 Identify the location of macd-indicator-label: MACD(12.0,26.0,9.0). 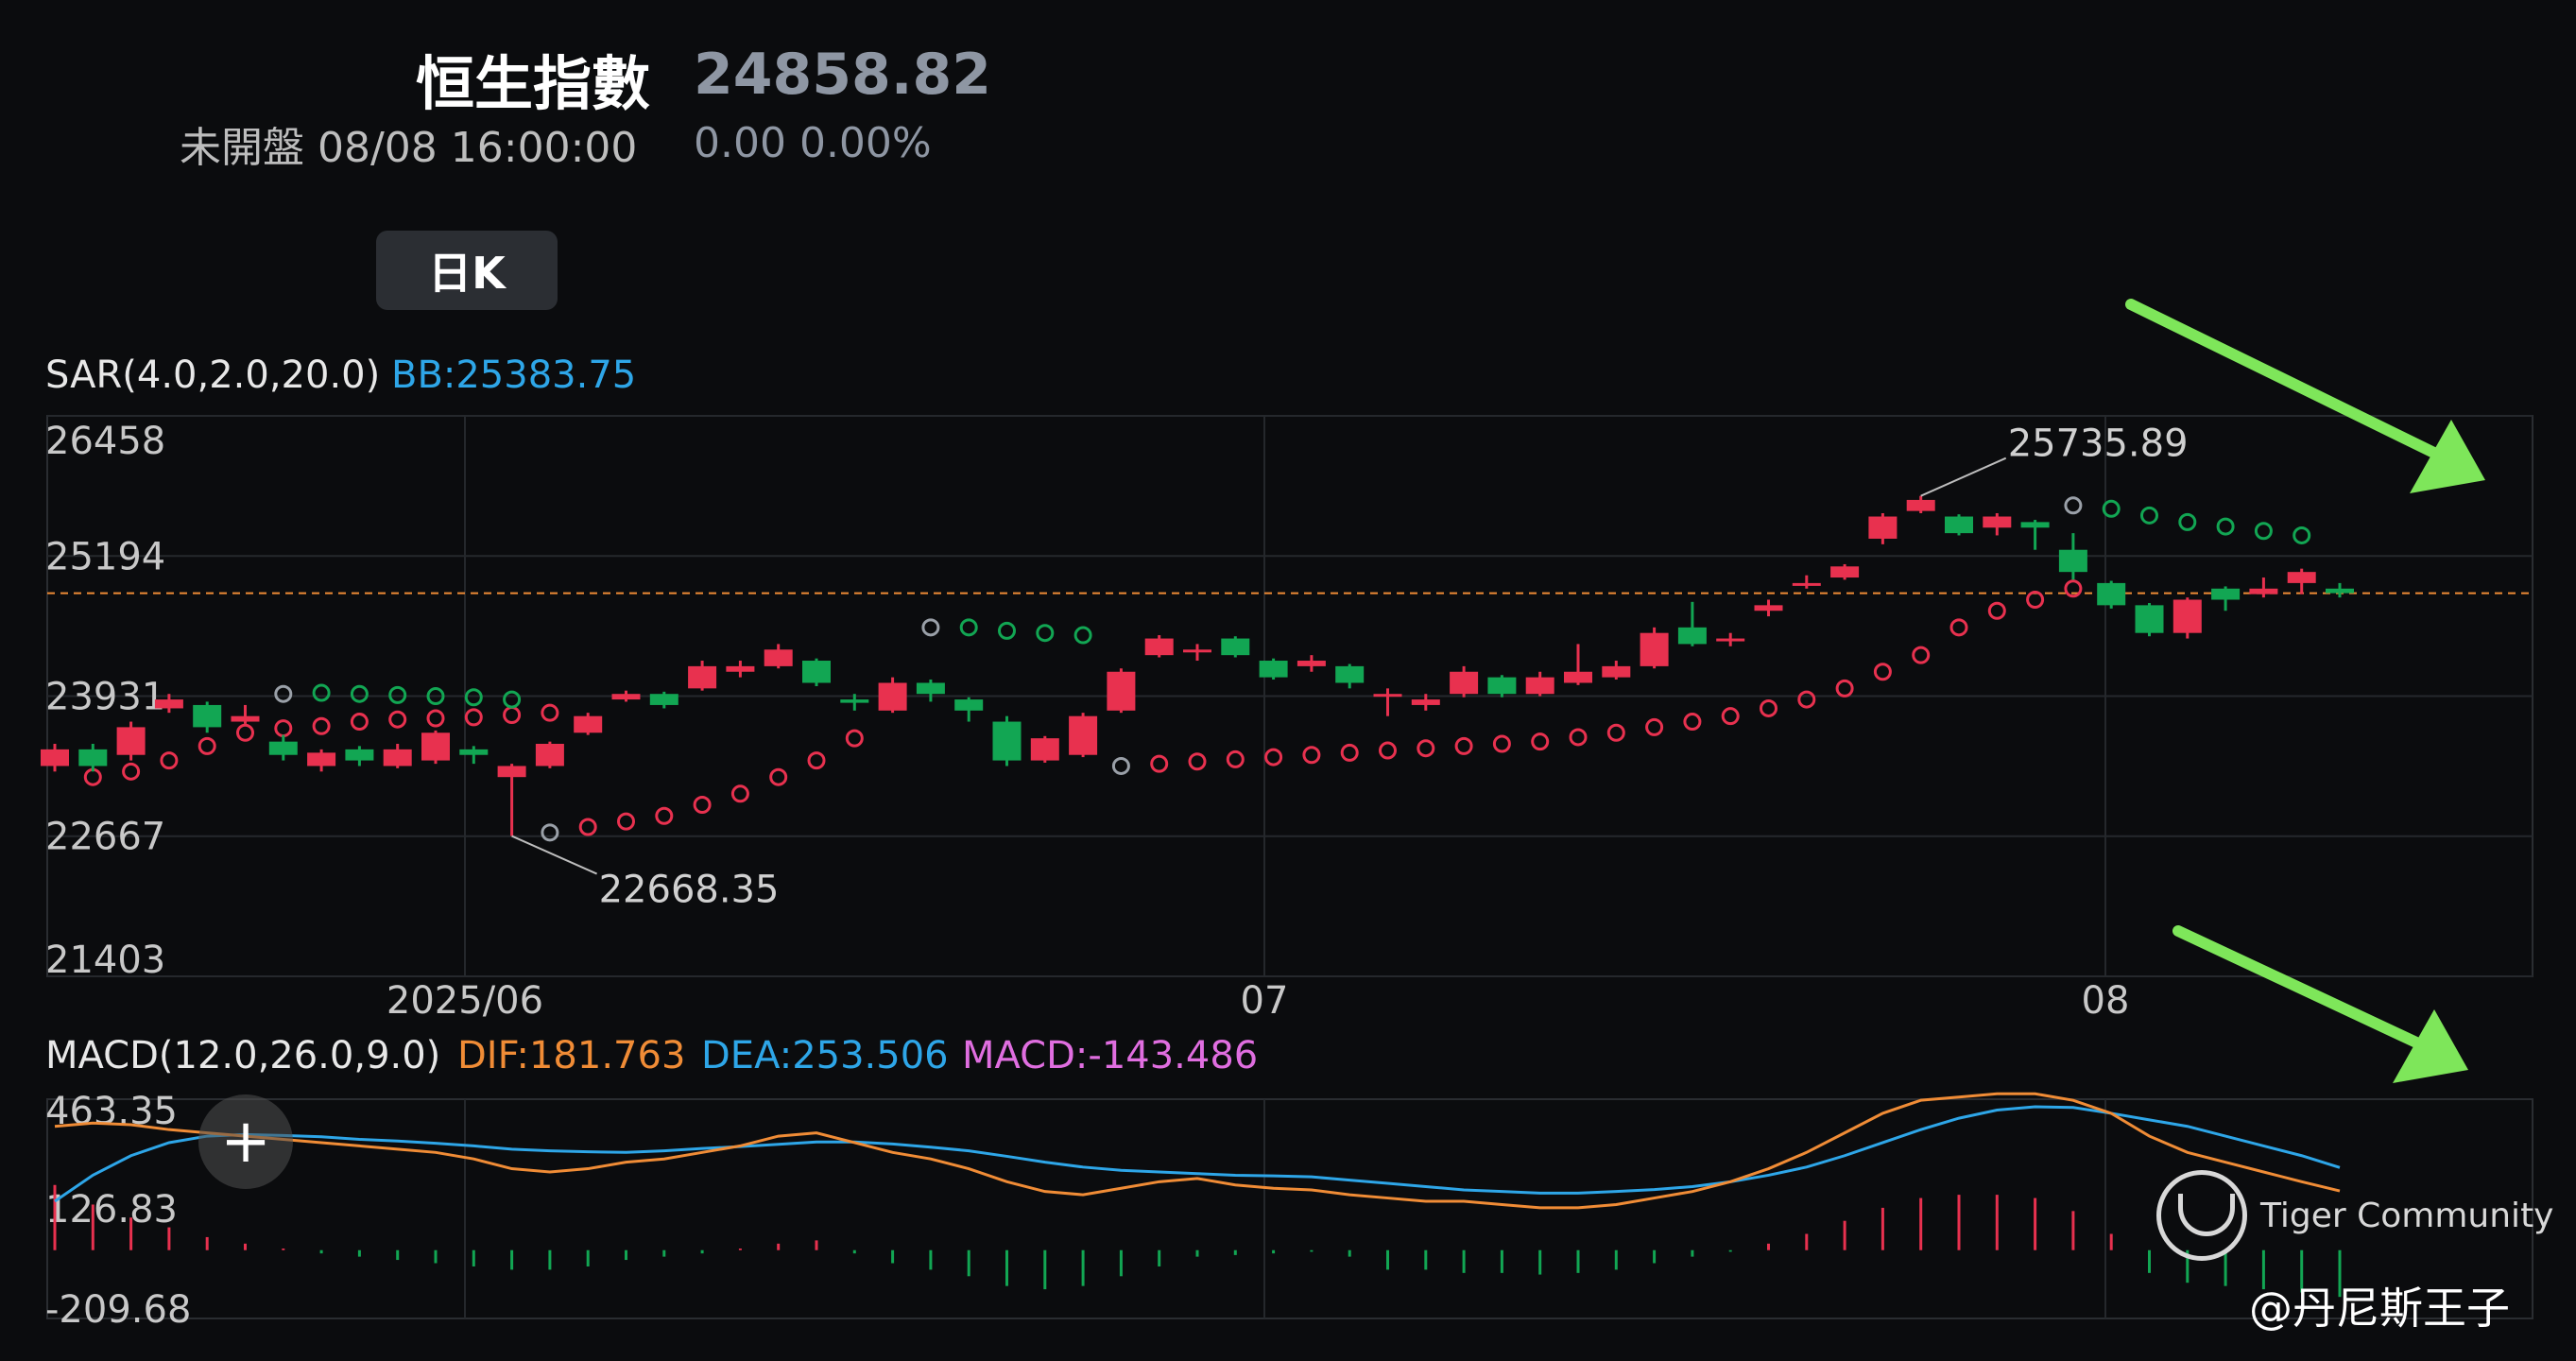
(243, 1055).